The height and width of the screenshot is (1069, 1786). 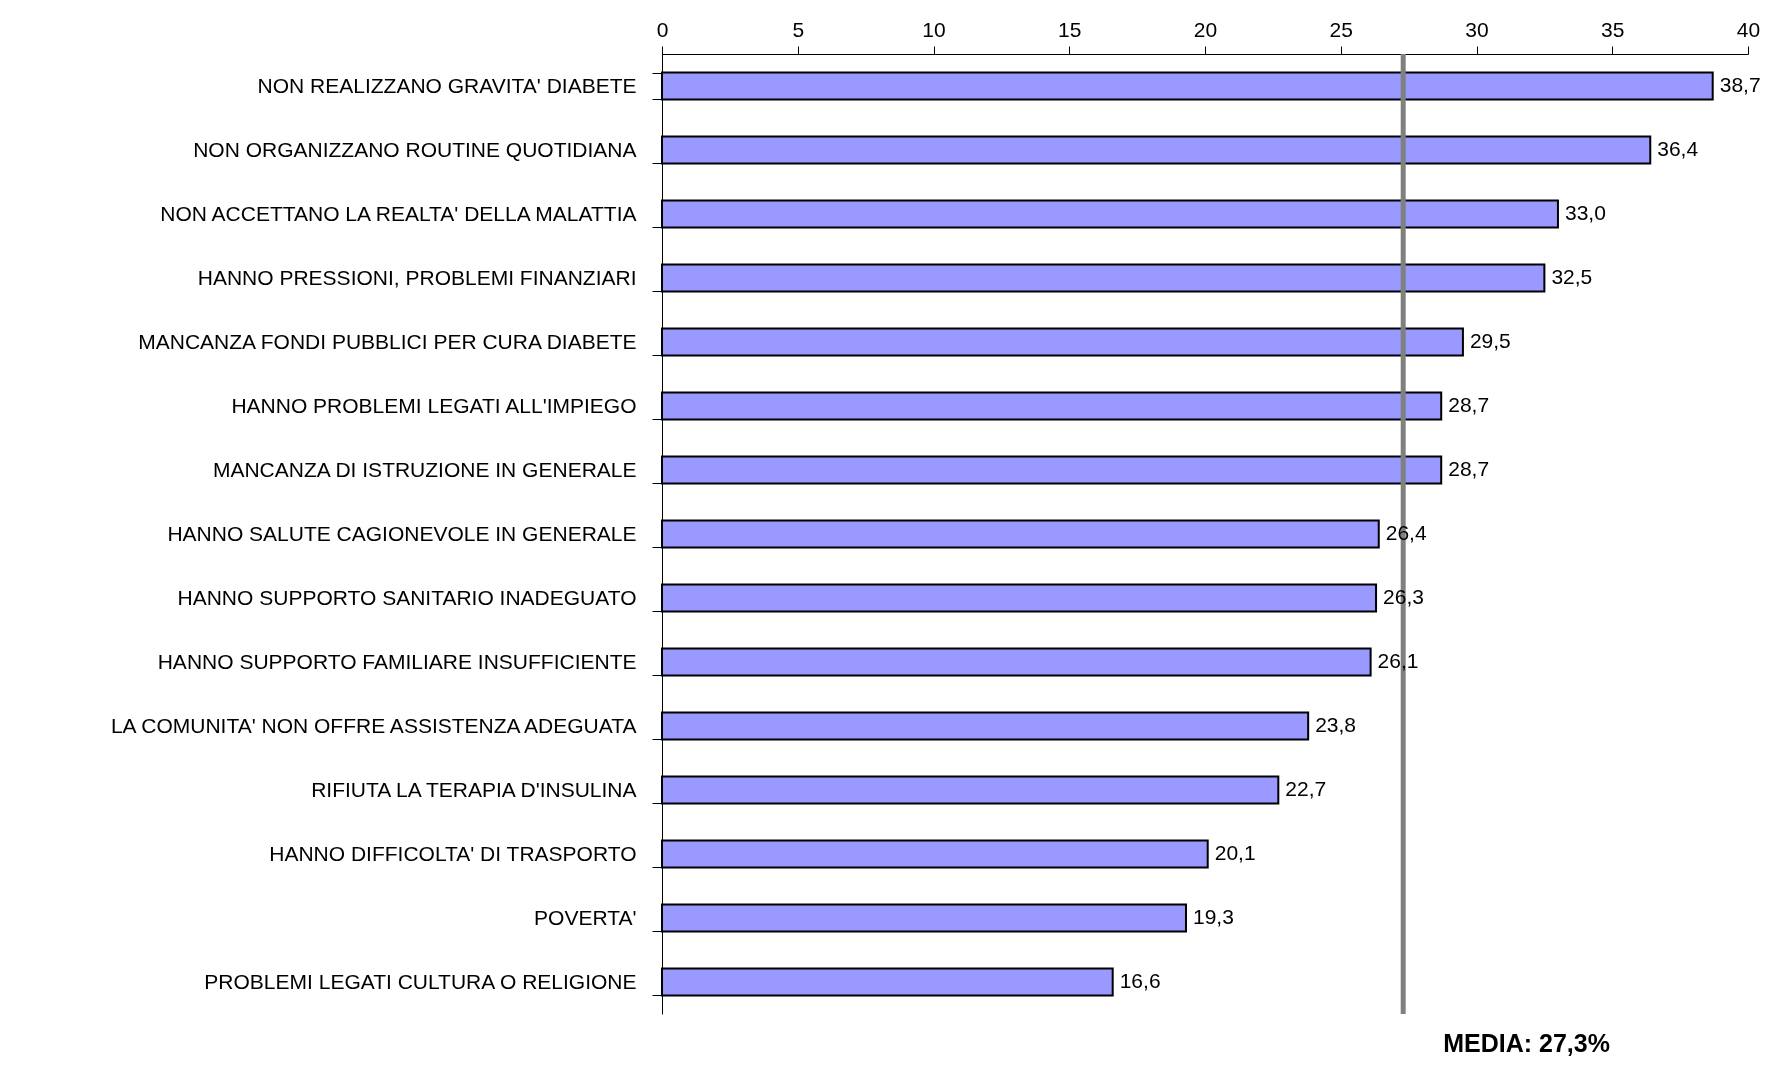 What do you see at coordinates (415, 149) in the screenshot?
I see `y-tick-label: NON ORGANIZZANO ROUTINE QUOTIDIANA` at bounding box center [415, 149].